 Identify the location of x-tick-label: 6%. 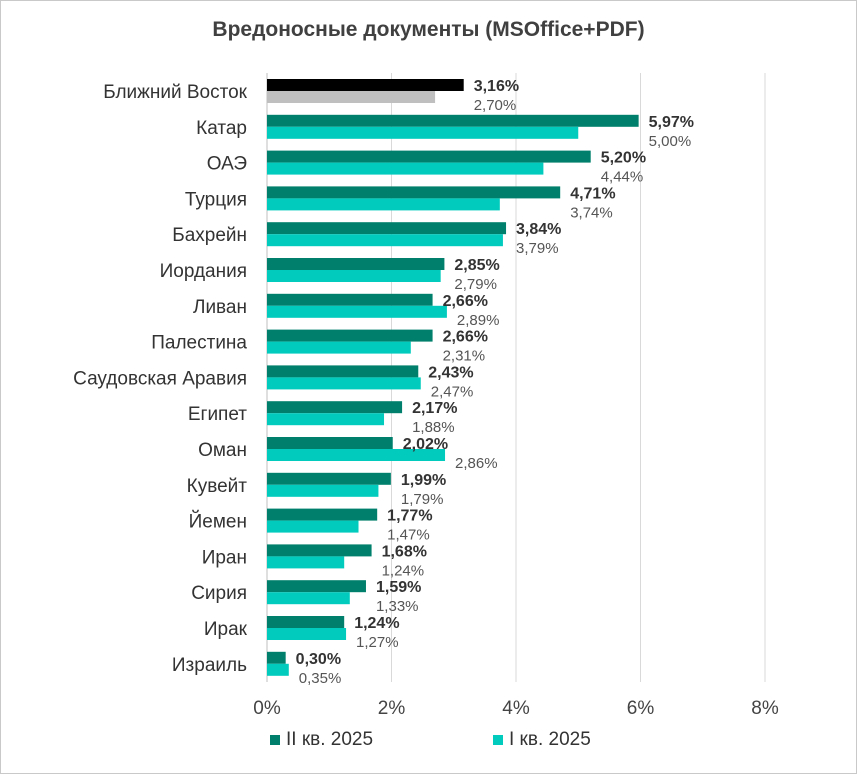
(641, 708).